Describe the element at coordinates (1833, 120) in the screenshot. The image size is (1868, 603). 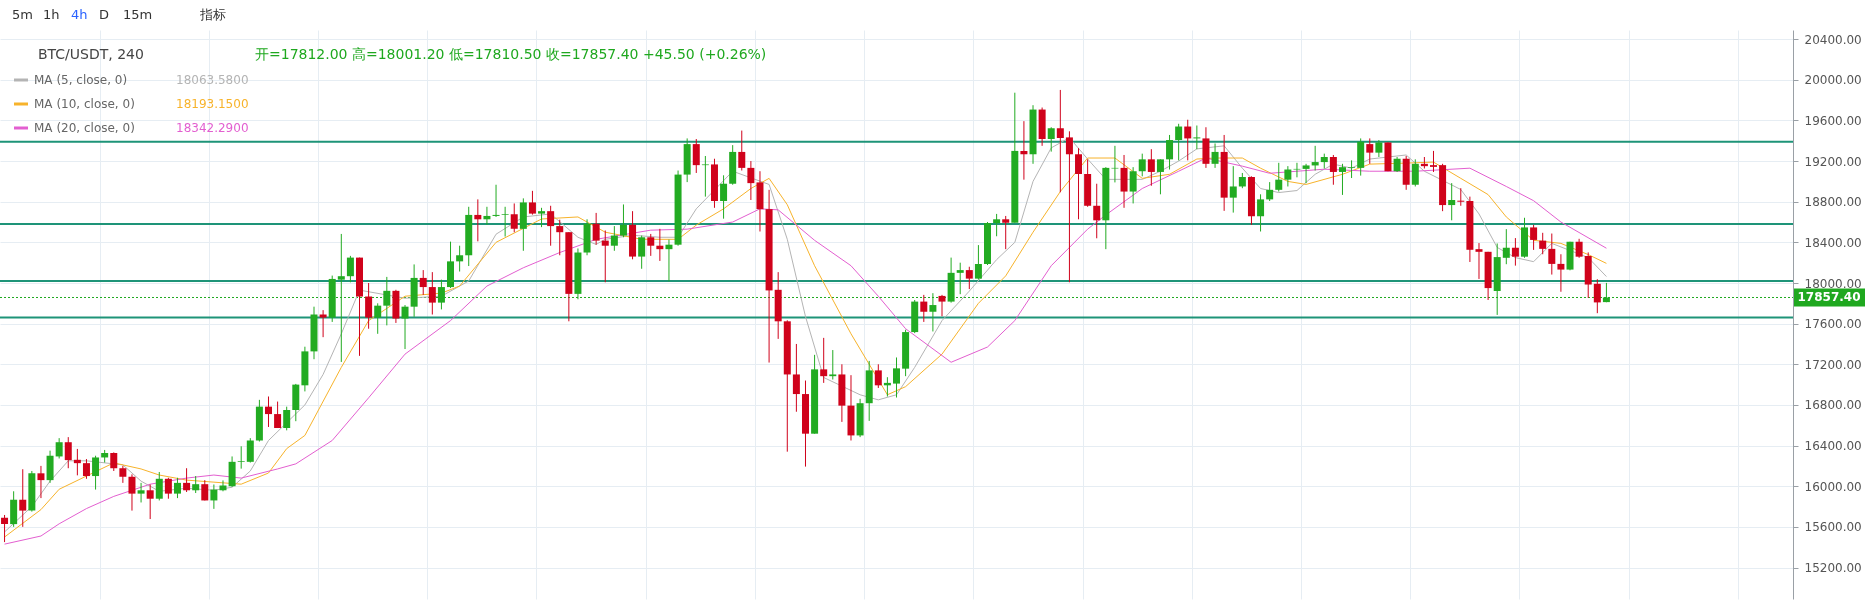
I see `y-tick-label: 19600.00` at that location.